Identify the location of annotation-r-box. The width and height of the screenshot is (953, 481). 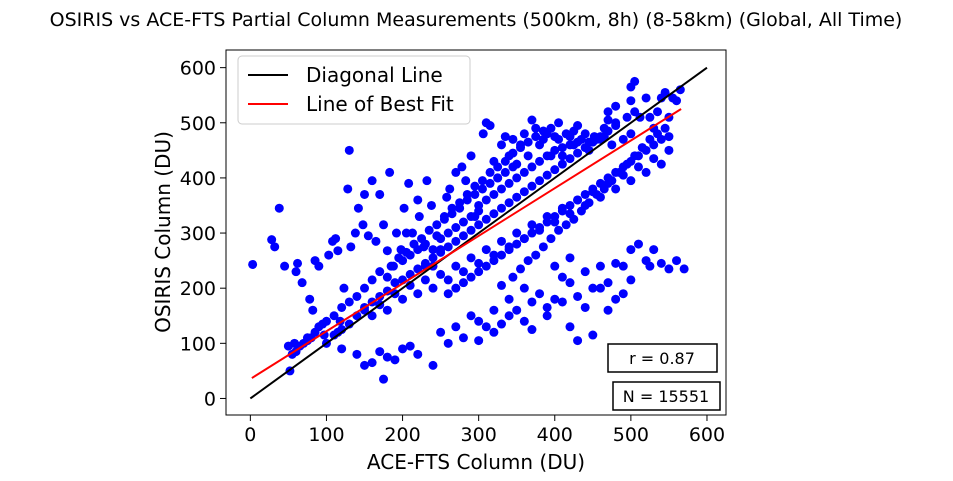
(662, 358).